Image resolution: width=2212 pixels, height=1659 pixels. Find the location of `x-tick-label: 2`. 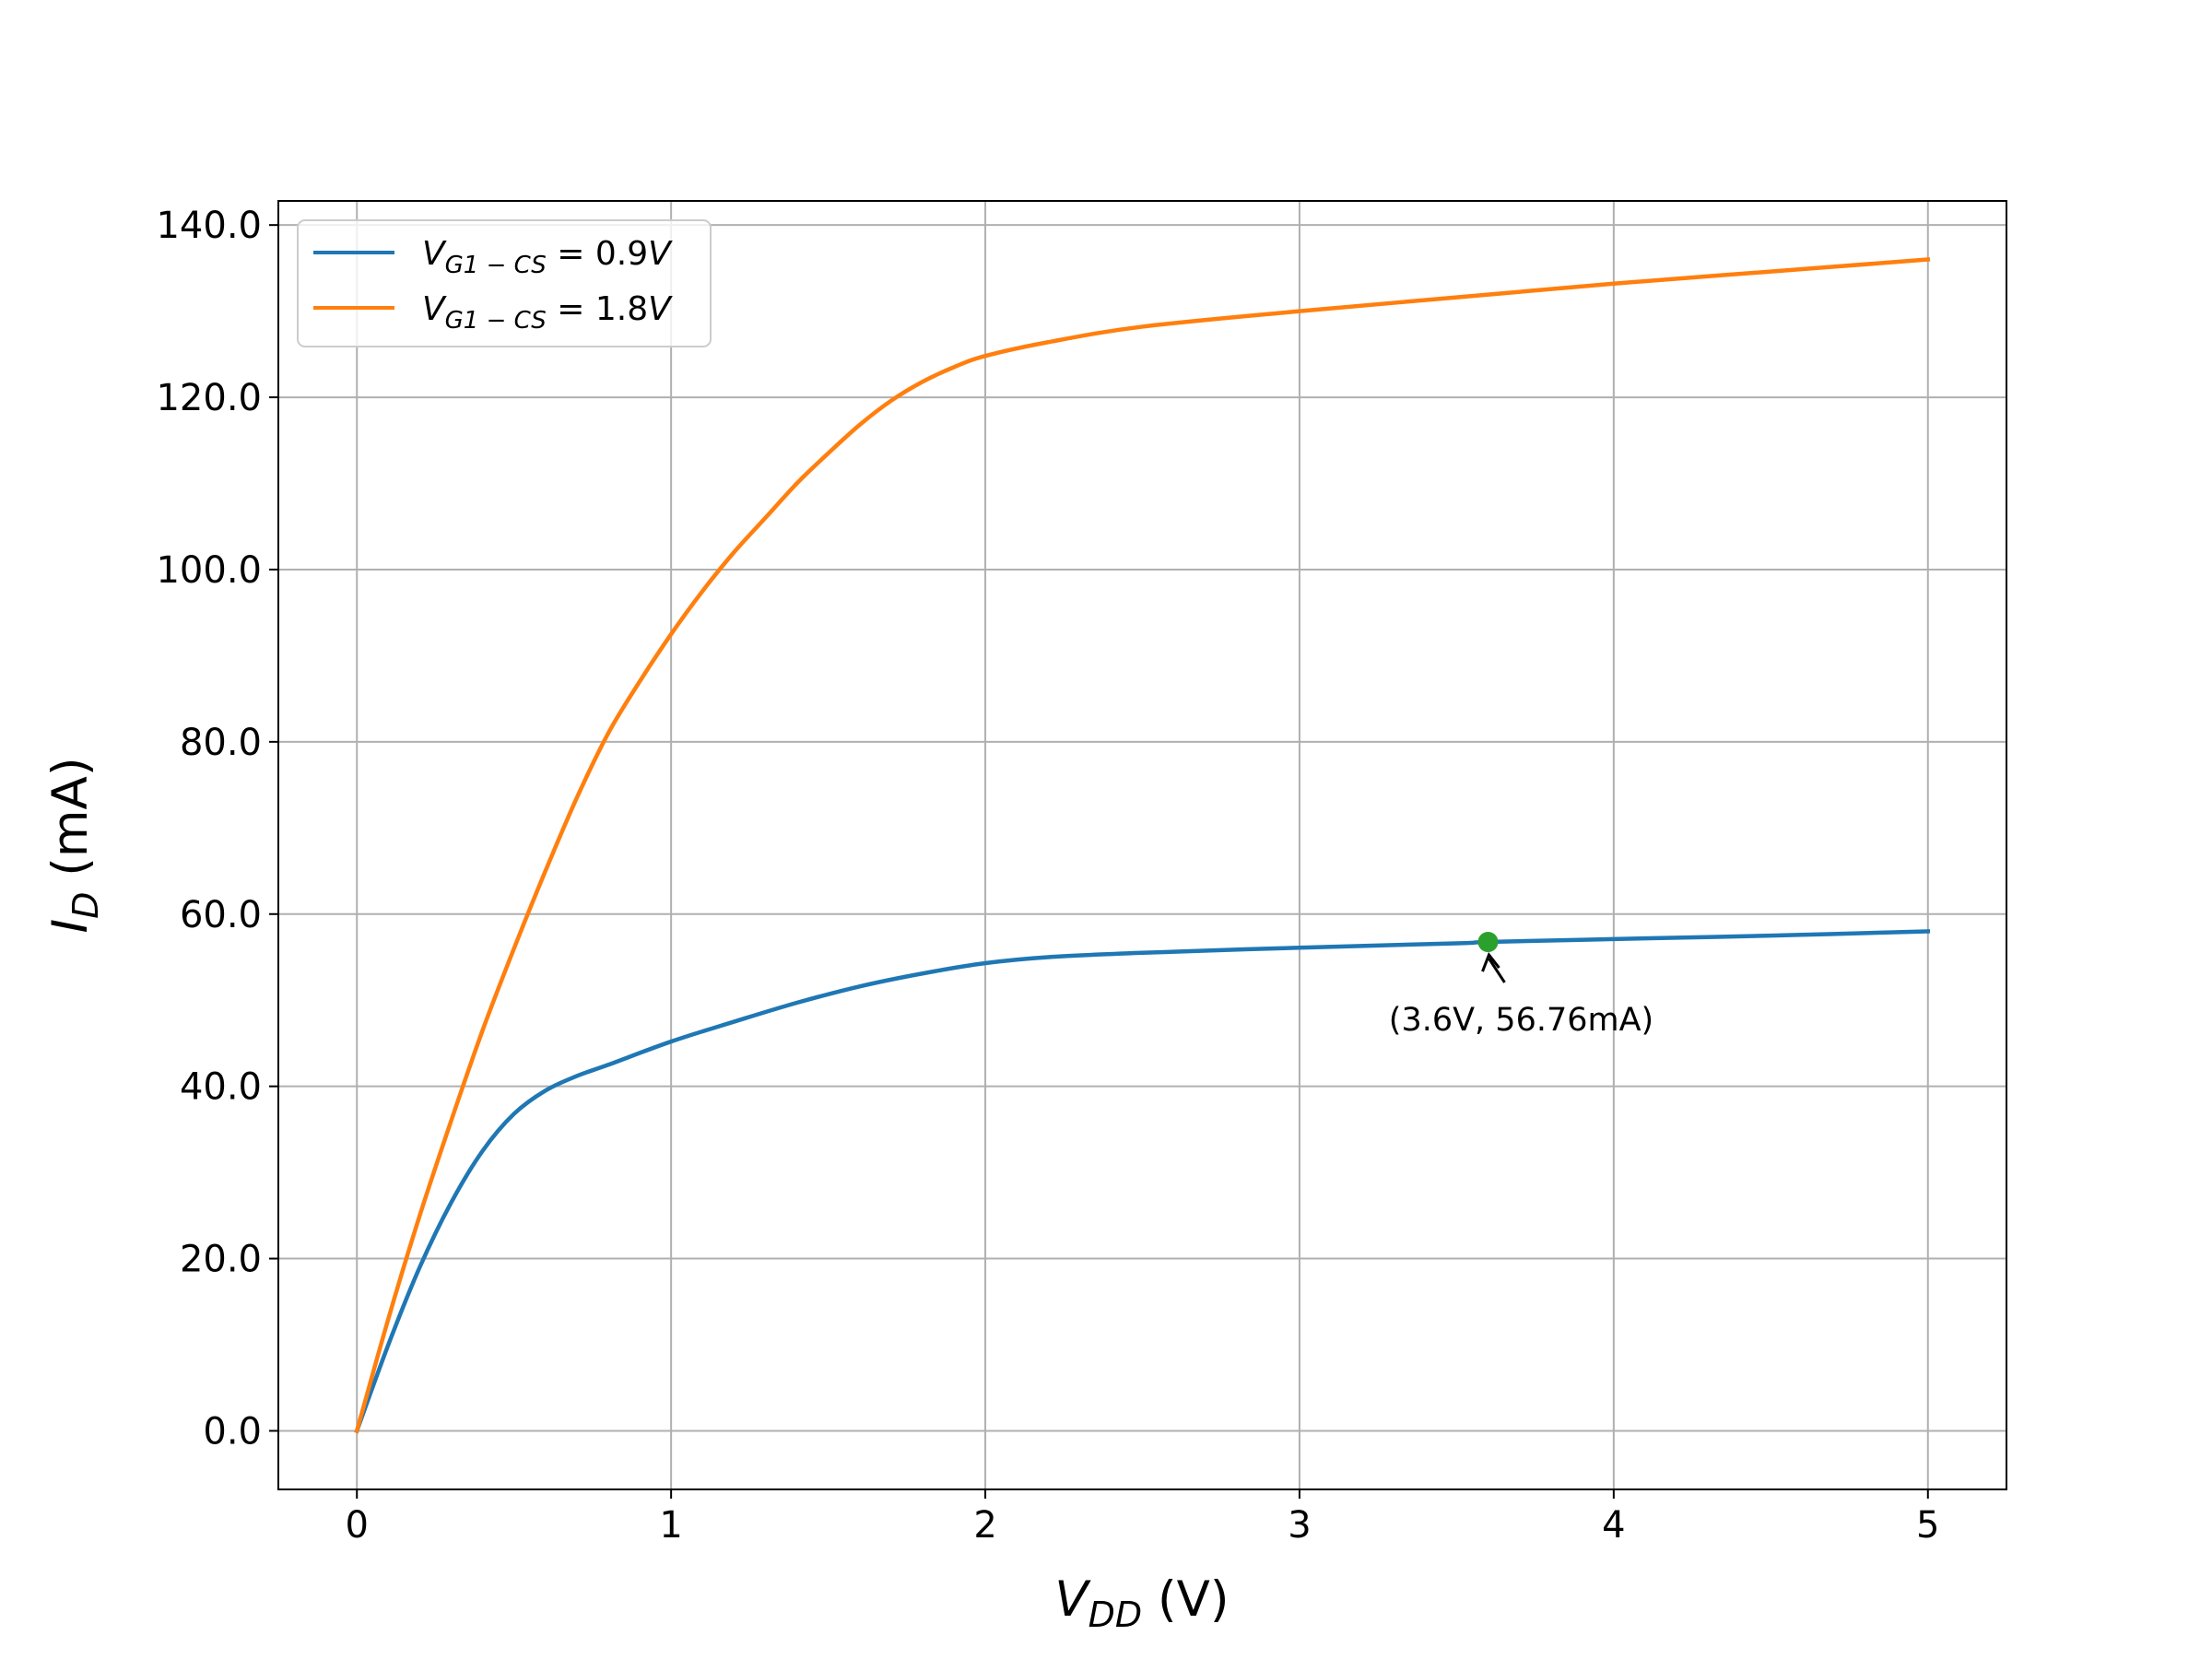

x-tick-label: 2 is located at coordinates (984, 1525).